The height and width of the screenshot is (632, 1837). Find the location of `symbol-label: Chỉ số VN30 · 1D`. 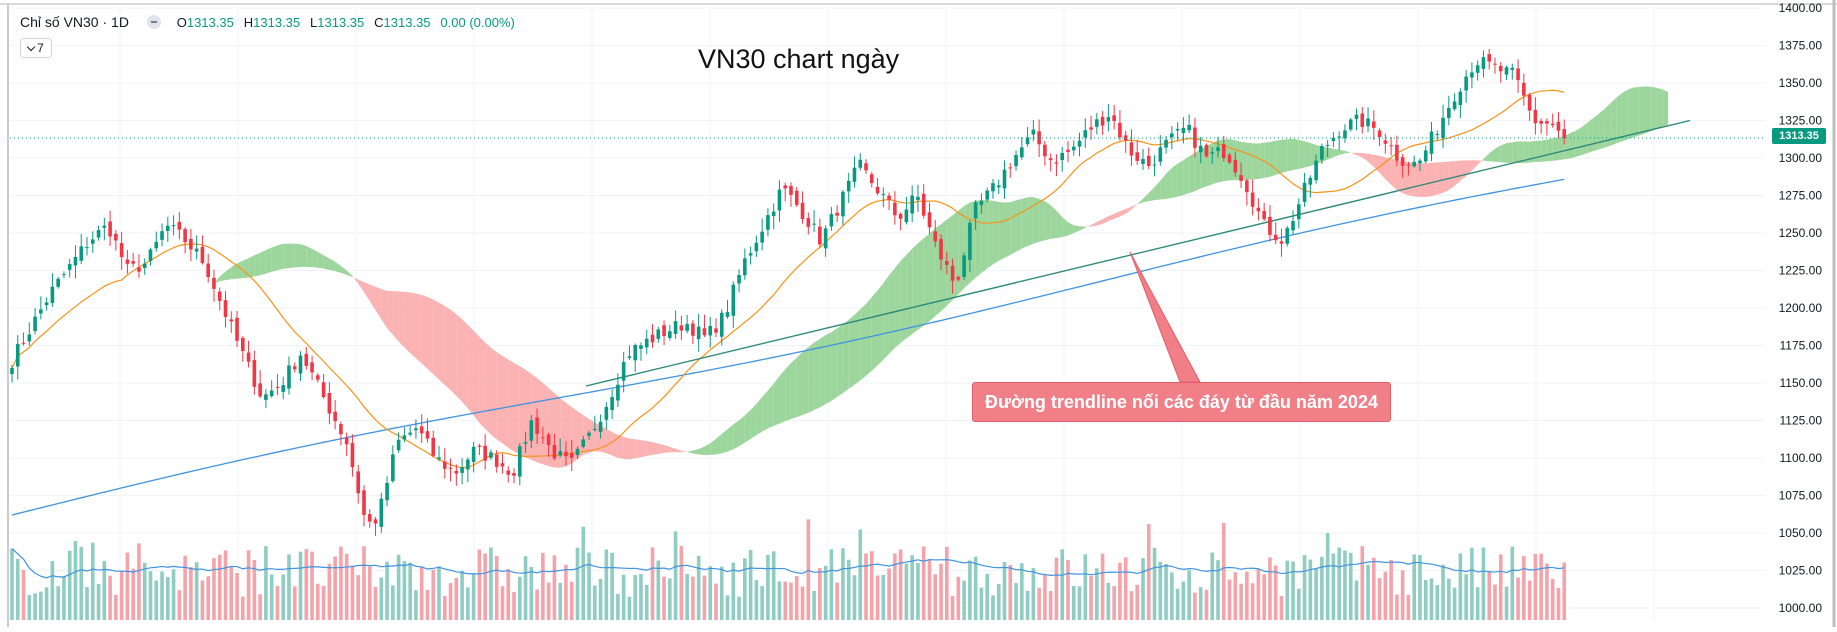

symbol-label: Chỉ số VN30 · 1D is located at coordinates (74, 22).